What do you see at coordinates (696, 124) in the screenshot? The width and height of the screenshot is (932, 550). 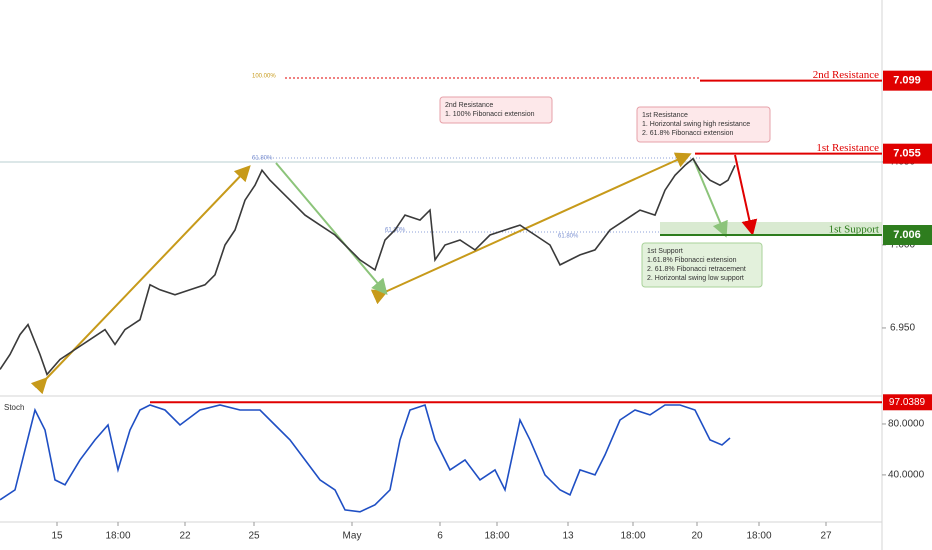 I see `annotation-text: 1. Horizontal swing high resistance` at bounding box center [696, 124].